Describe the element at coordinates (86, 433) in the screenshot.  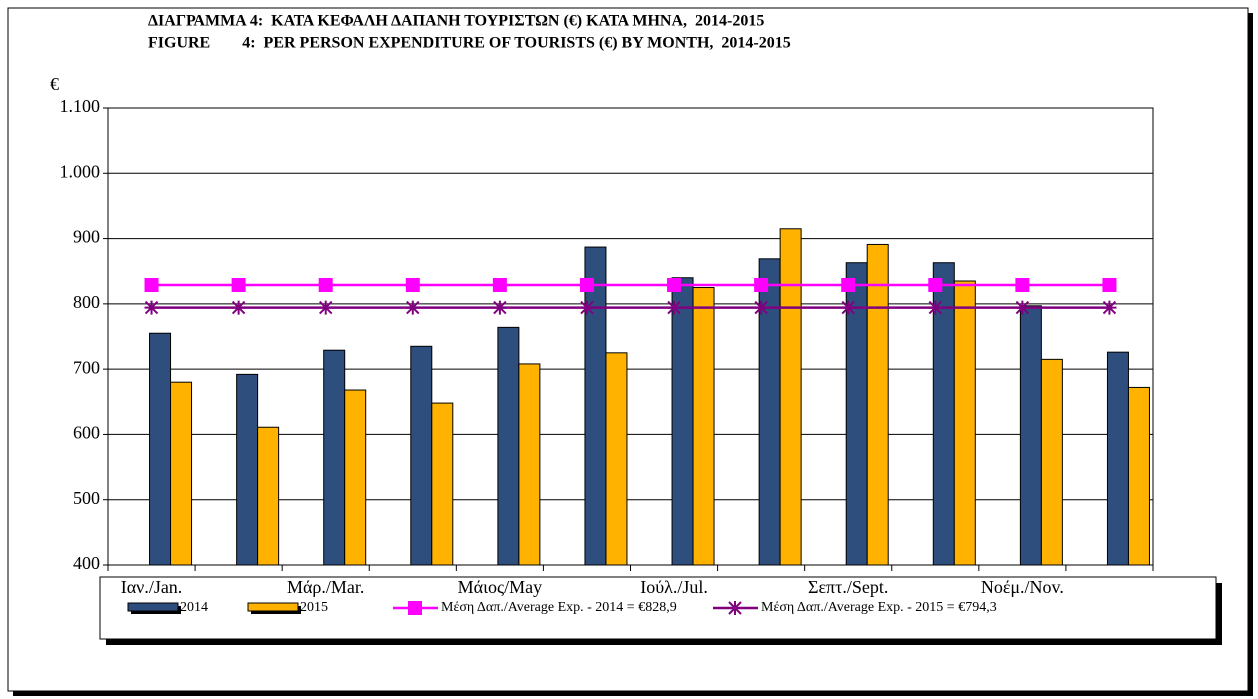
I see `y-tick-label: 600` at that location.